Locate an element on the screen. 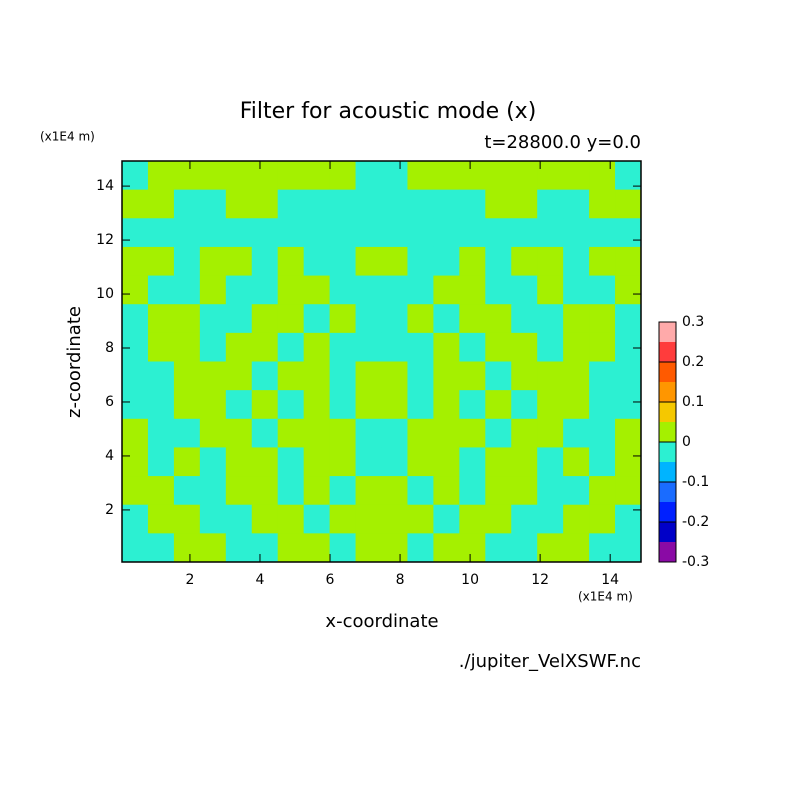 The image size is (804, 804). colorbar-tick-label: -0.2 is located at coordinates (695, 522).